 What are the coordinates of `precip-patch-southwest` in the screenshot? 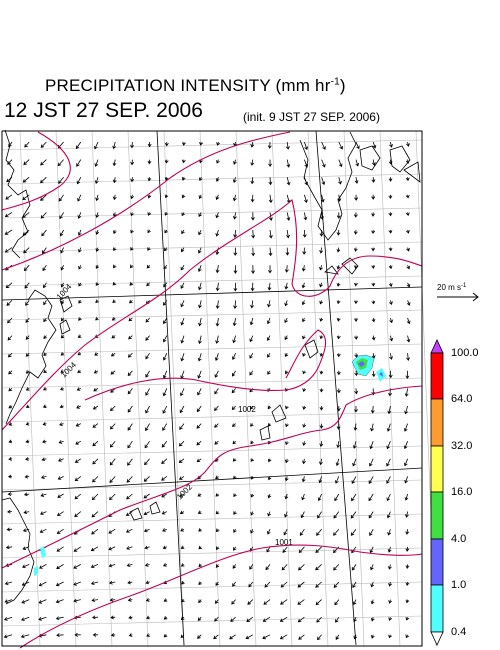 It's located at (43, 552).